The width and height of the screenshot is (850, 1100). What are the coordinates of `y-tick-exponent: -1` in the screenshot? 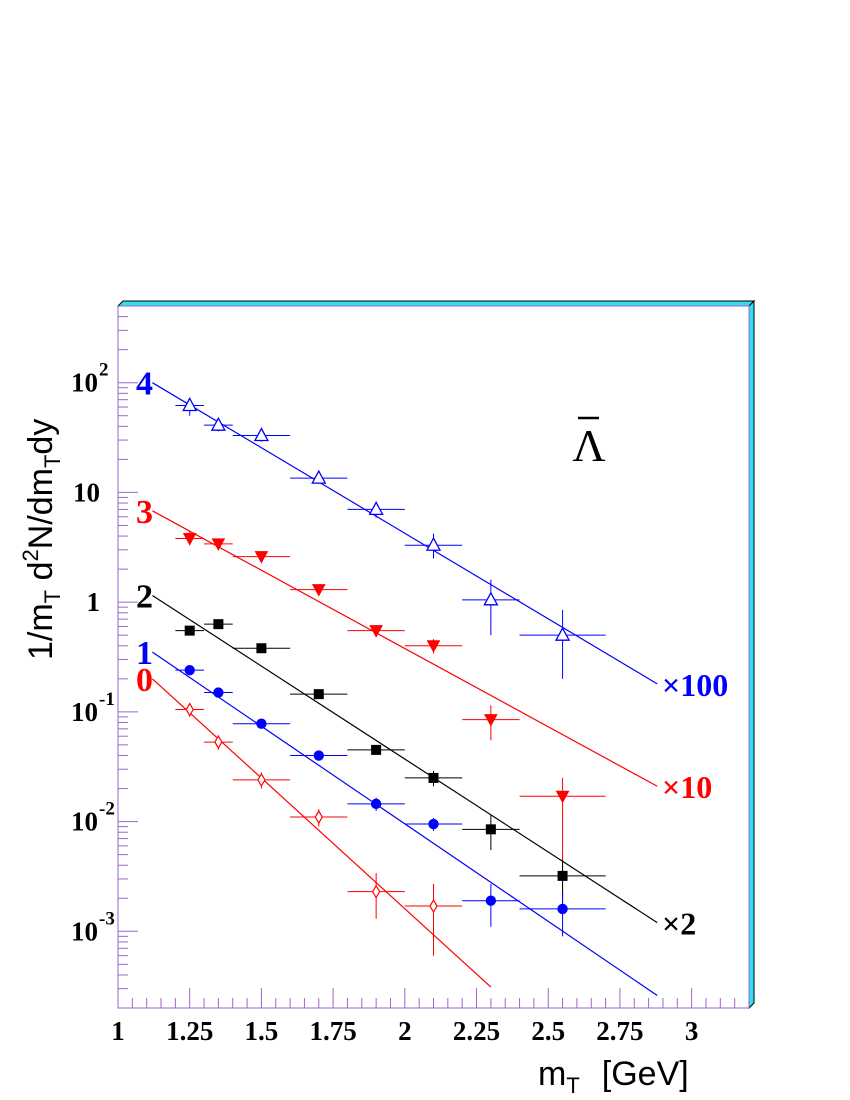 It's located at (107, 699).